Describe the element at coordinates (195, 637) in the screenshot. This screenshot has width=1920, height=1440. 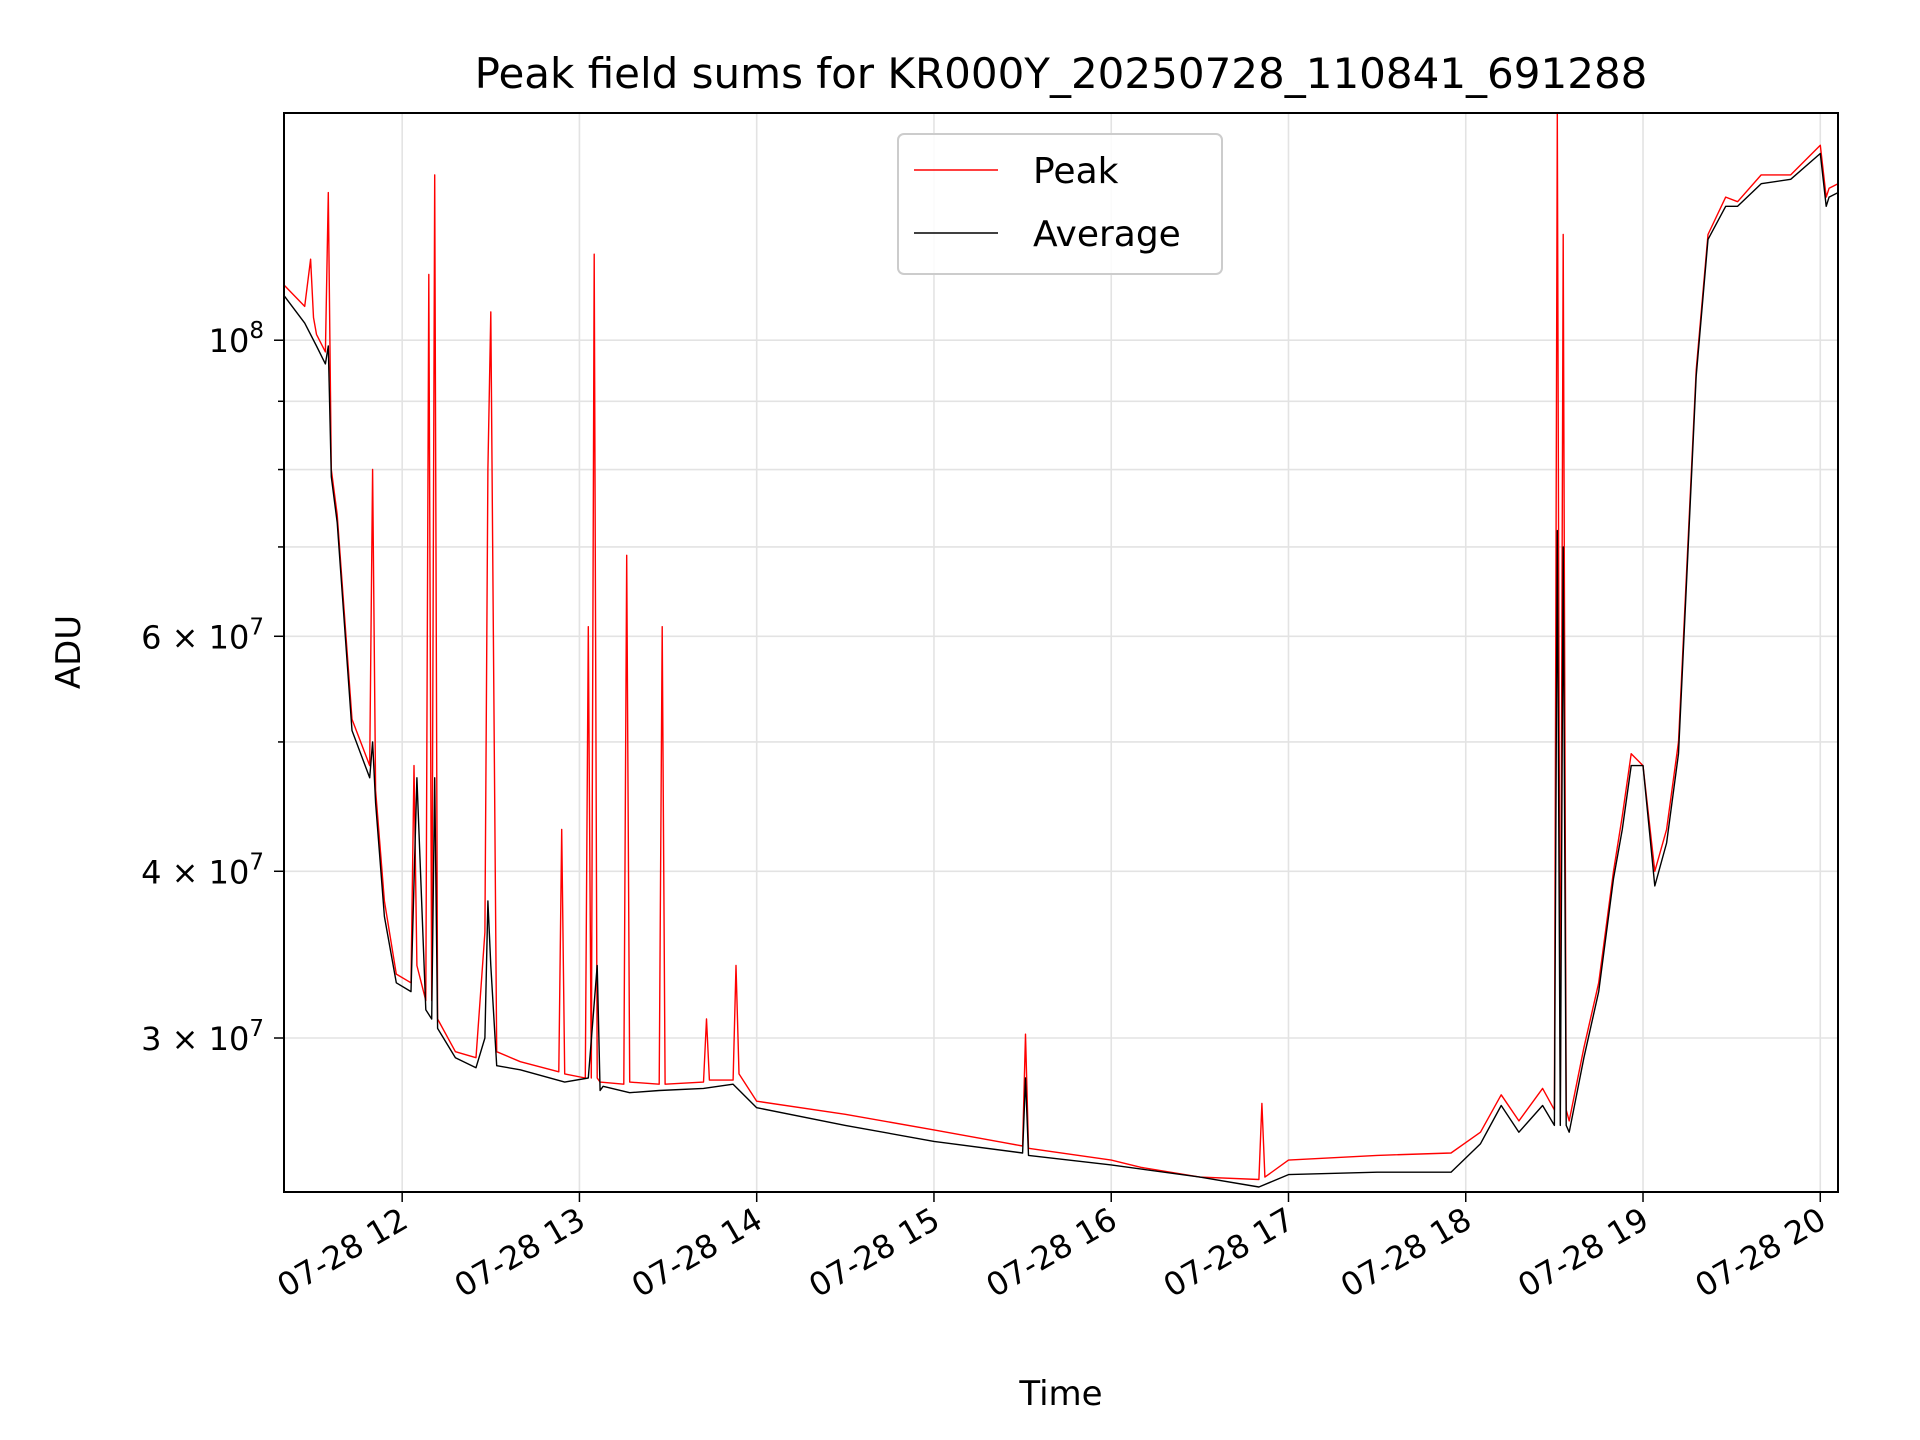
I see `y-tick-base: 6 × 10` at that location.